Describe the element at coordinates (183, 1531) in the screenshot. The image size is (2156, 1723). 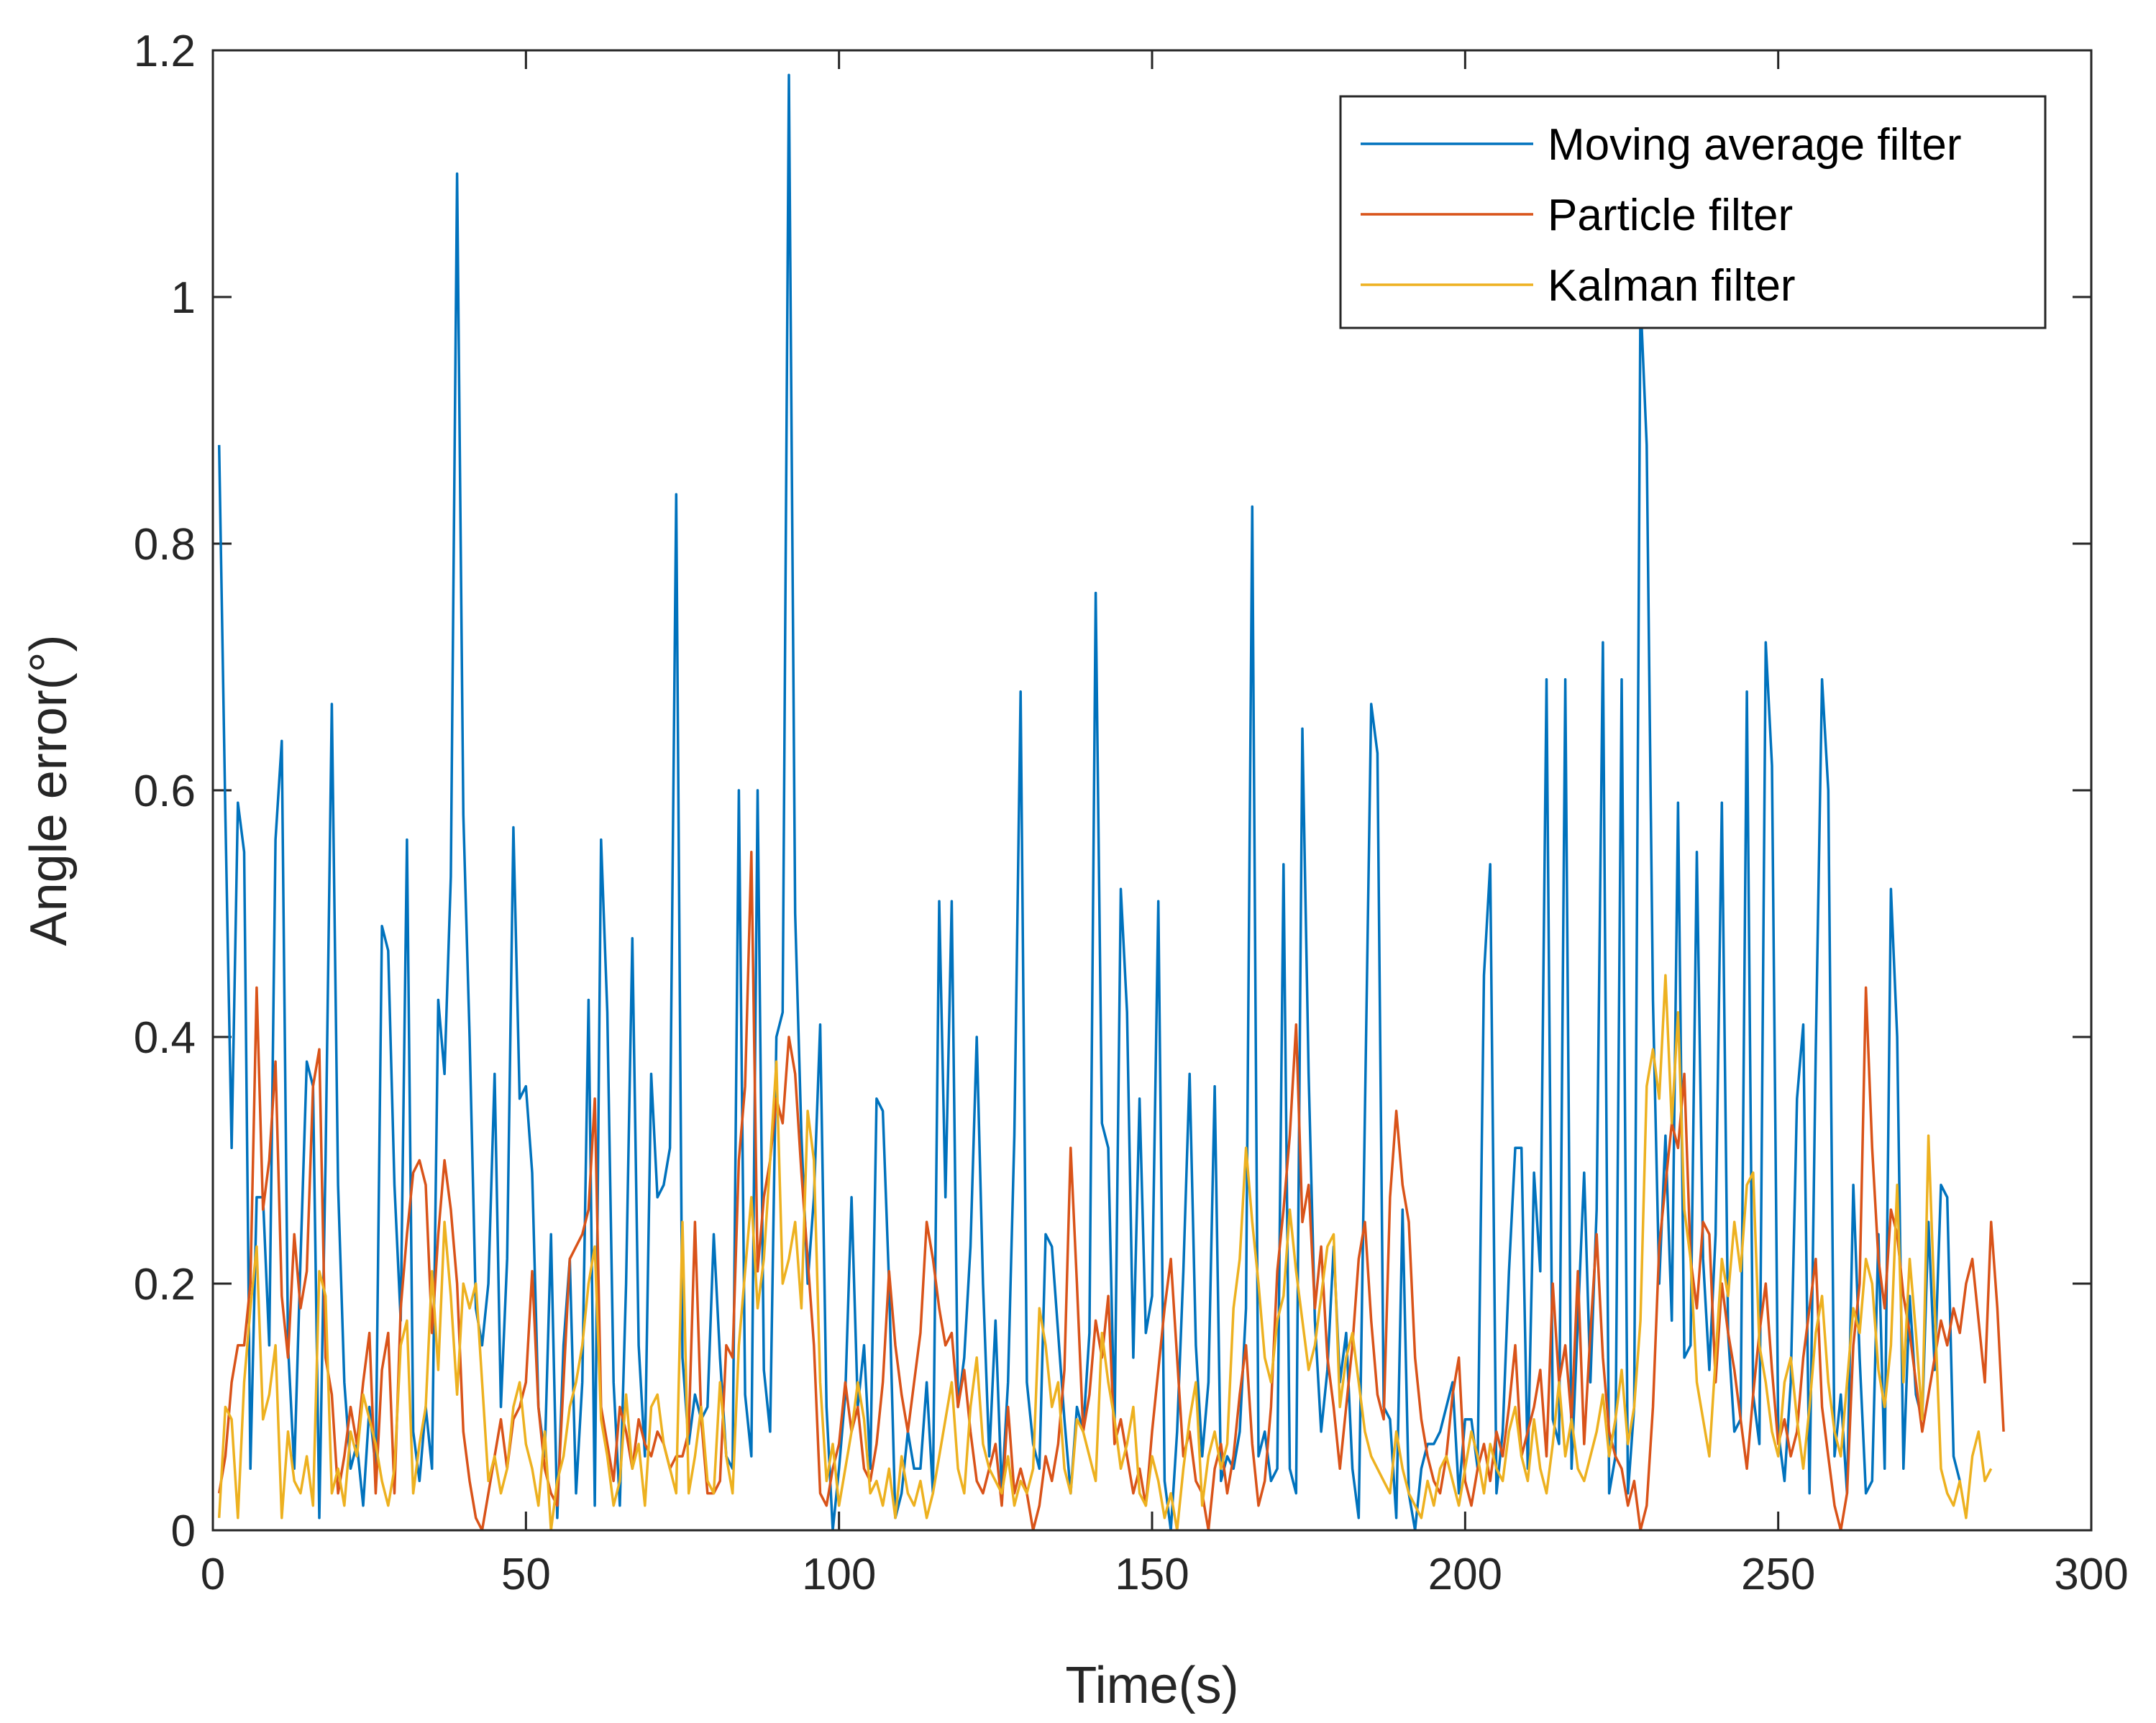
I see `y-tick-label: 0` at that location.